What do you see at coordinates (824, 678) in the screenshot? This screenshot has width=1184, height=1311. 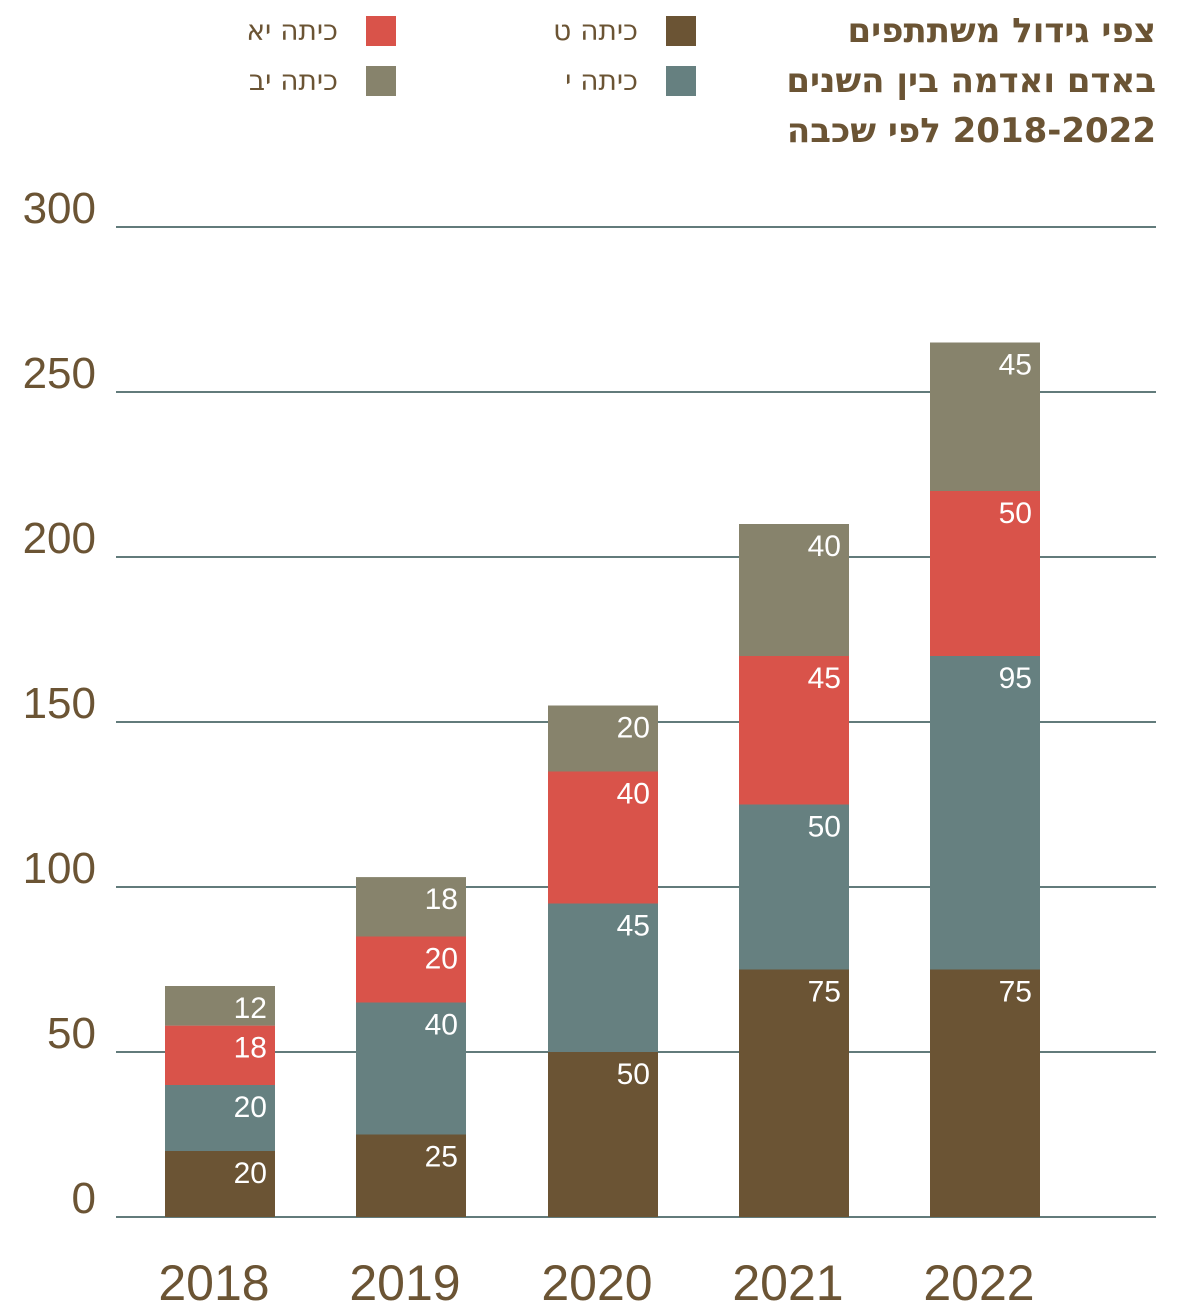 I see `data-label-2021-series-2: 45` at bounding box center [824, 678].